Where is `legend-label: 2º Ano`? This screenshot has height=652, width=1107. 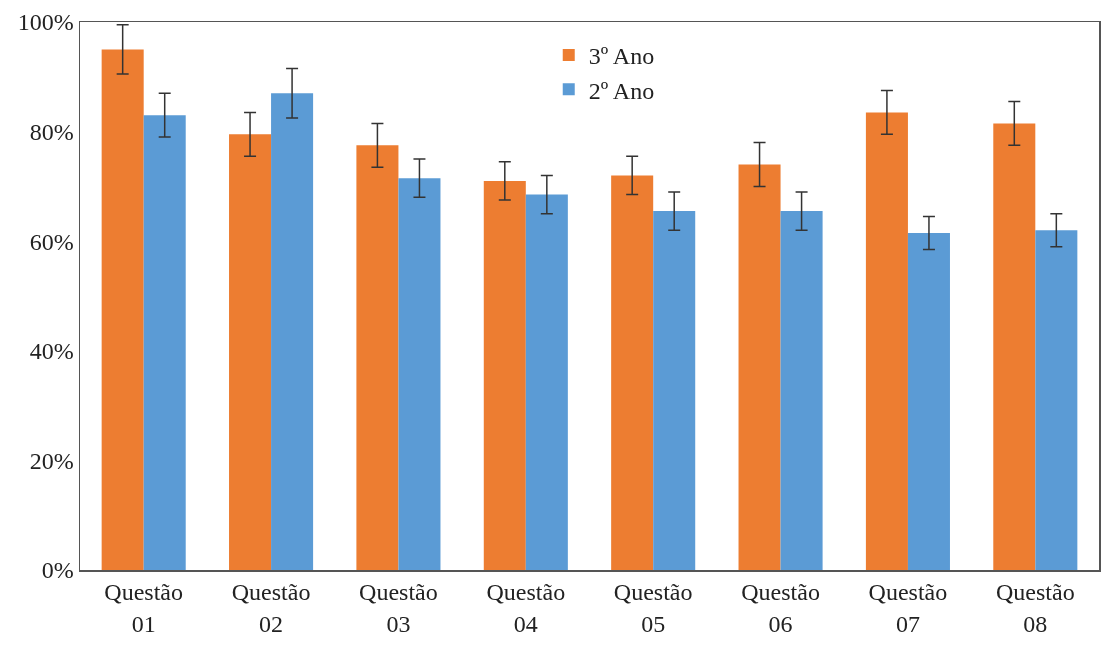
legend-label: 2º Ano is located at coordinates (621, 90).